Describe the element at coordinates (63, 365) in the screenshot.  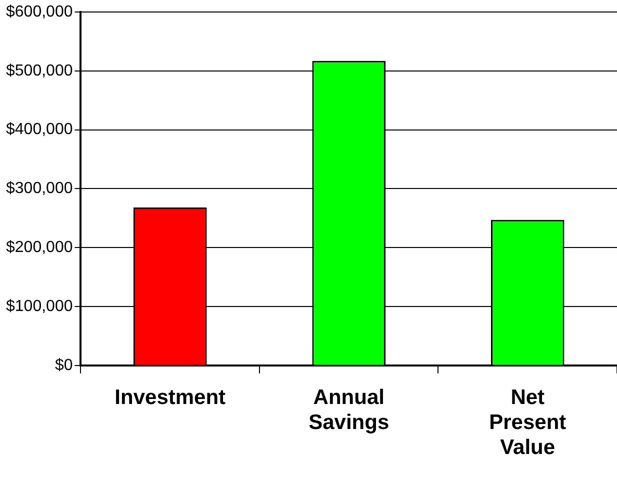
I see `y-tick-label: $0` at that location.